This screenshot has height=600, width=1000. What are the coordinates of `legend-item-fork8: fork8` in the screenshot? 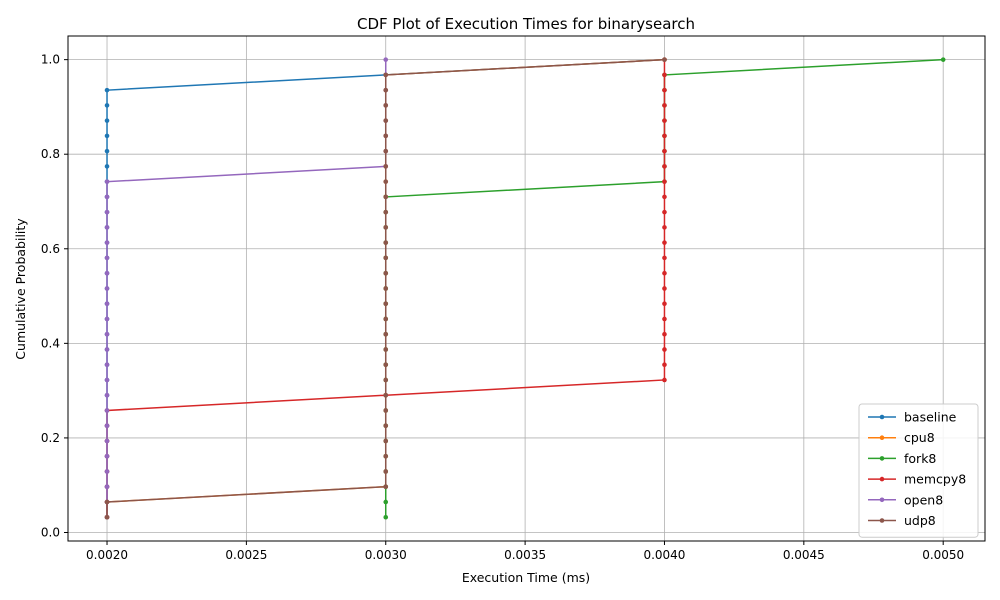 It's located at (902, 458).